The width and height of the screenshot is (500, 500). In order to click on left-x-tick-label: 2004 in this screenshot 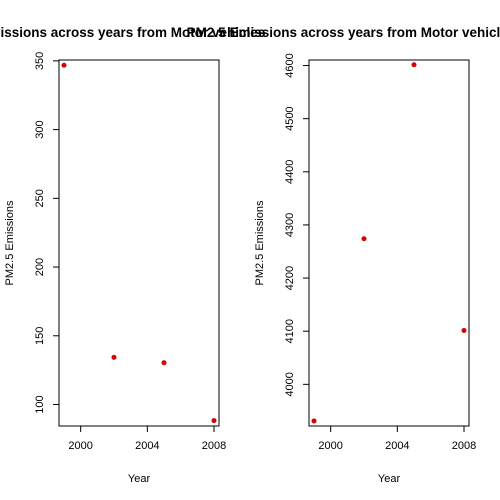, I will do `click(147, 446)`.